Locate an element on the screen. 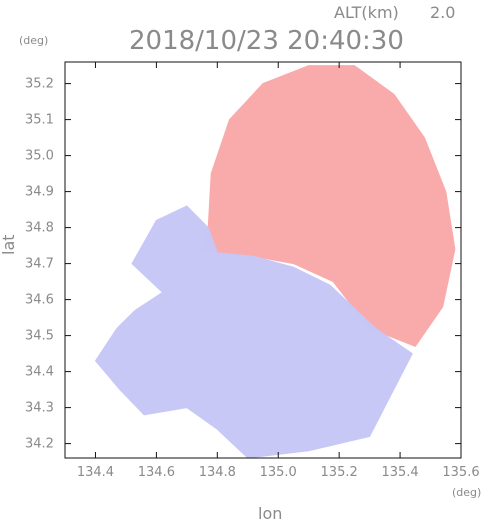  y-tick-label: 35.0 is located at coordinates (39, 156).